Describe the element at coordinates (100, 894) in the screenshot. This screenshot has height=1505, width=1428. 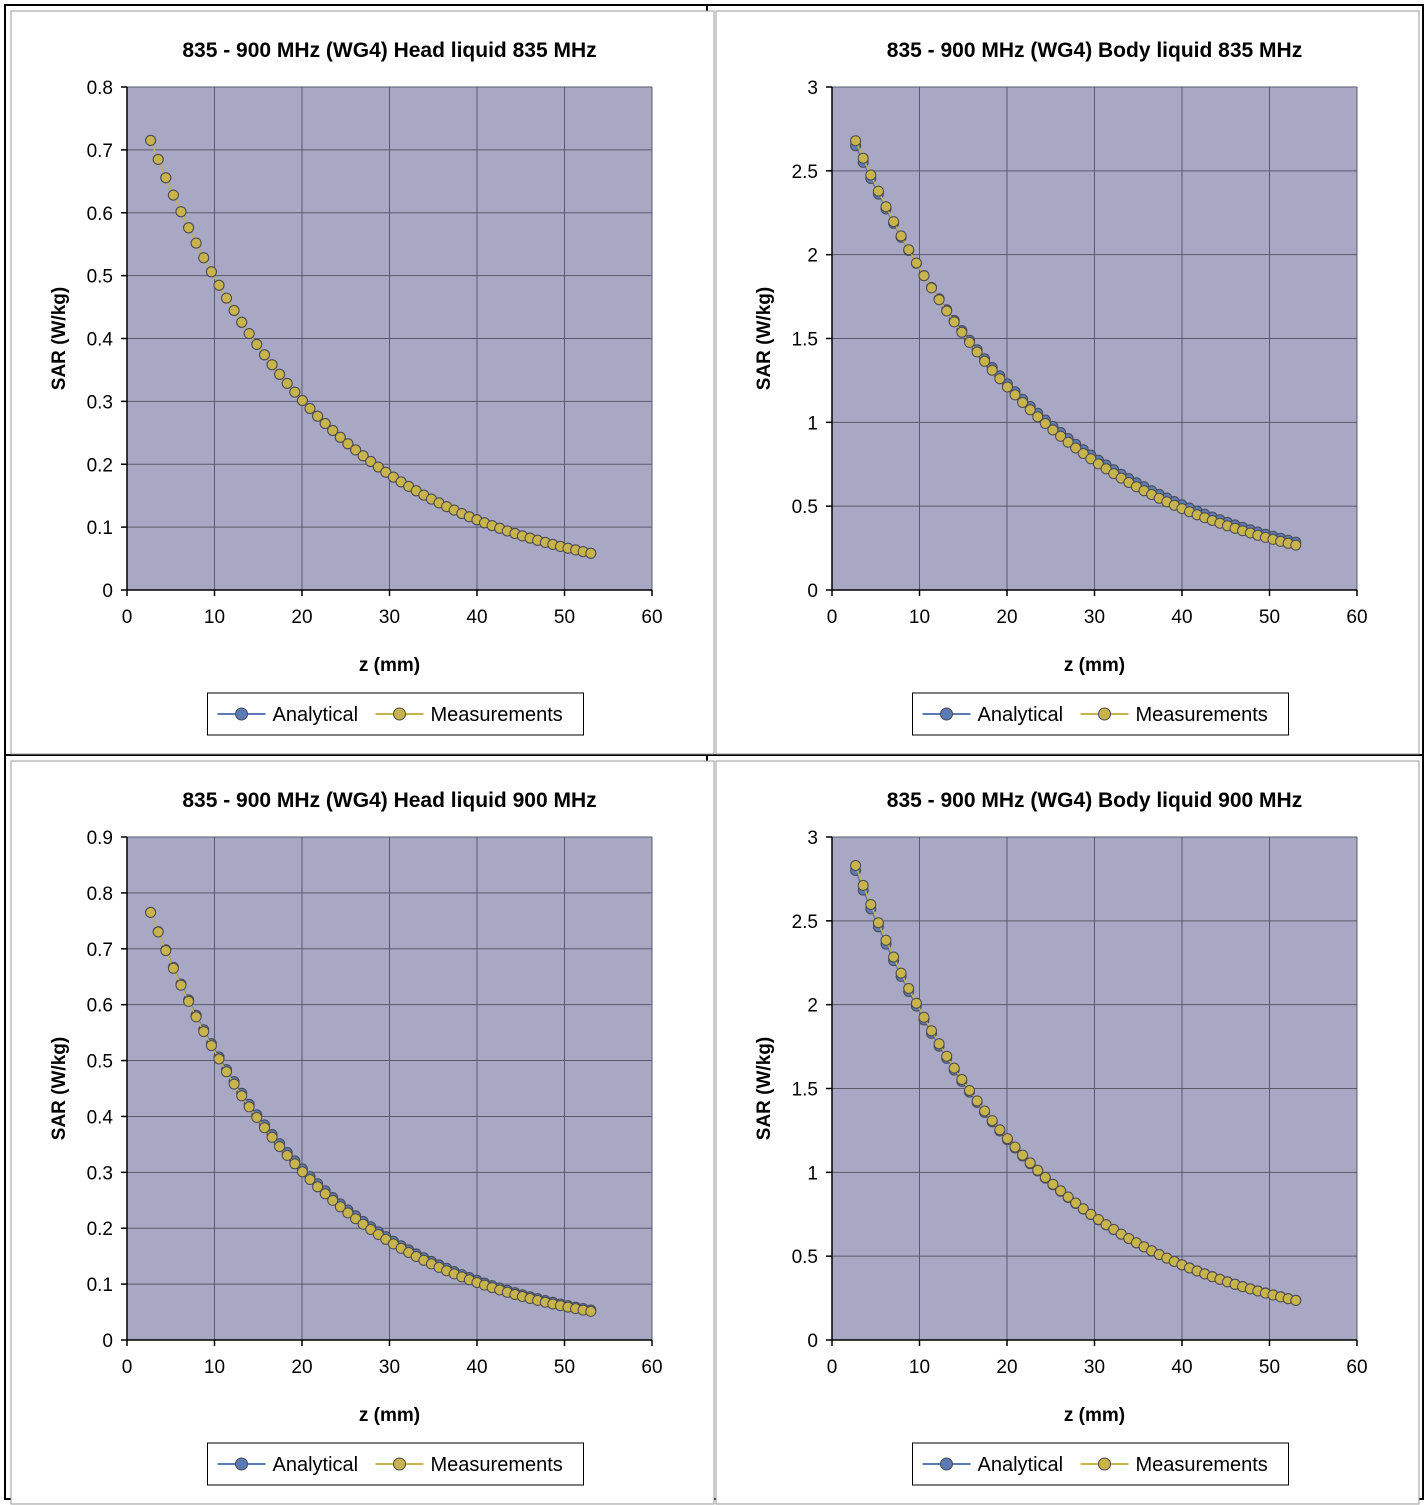
I see `y-tick-label: 0.8` at that location.